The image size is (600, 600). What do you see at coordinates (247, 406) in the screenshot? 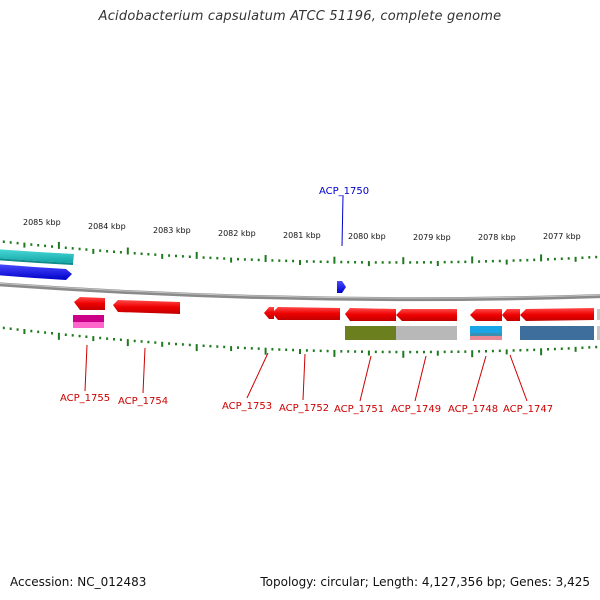
I see `gene-label-acp-1753: ACP_1753` at bounding box center [247, 406].